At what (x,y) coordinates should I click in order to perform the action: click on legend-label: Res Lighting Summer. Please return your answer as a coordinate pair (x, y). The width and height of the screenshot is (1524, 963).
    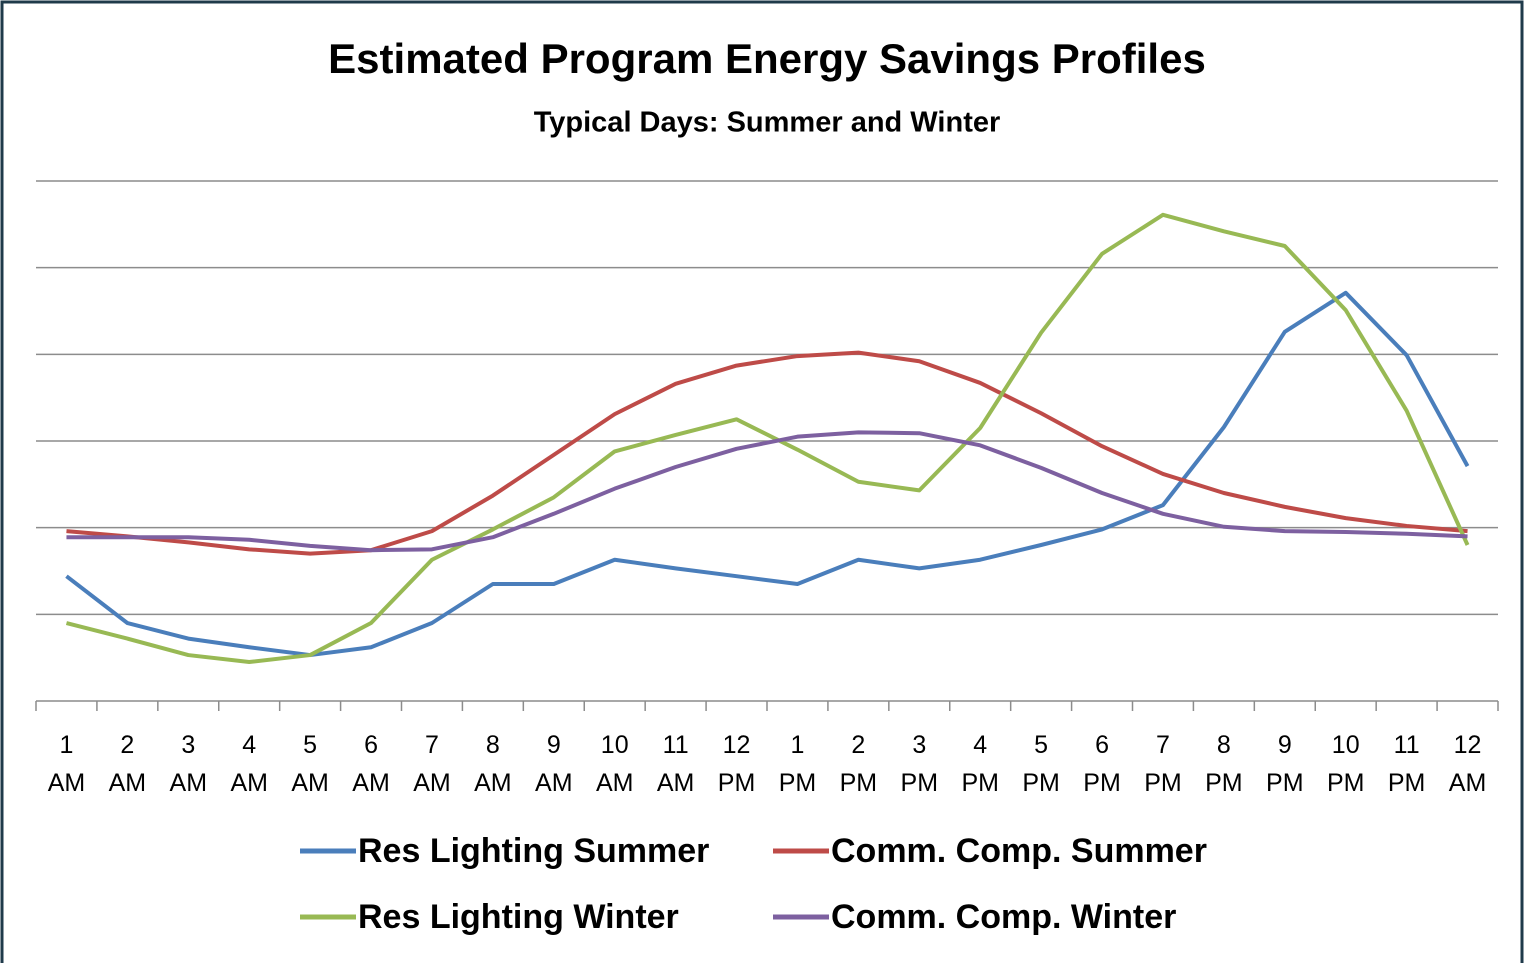
    Looking at the image, I should click on (533, 851).